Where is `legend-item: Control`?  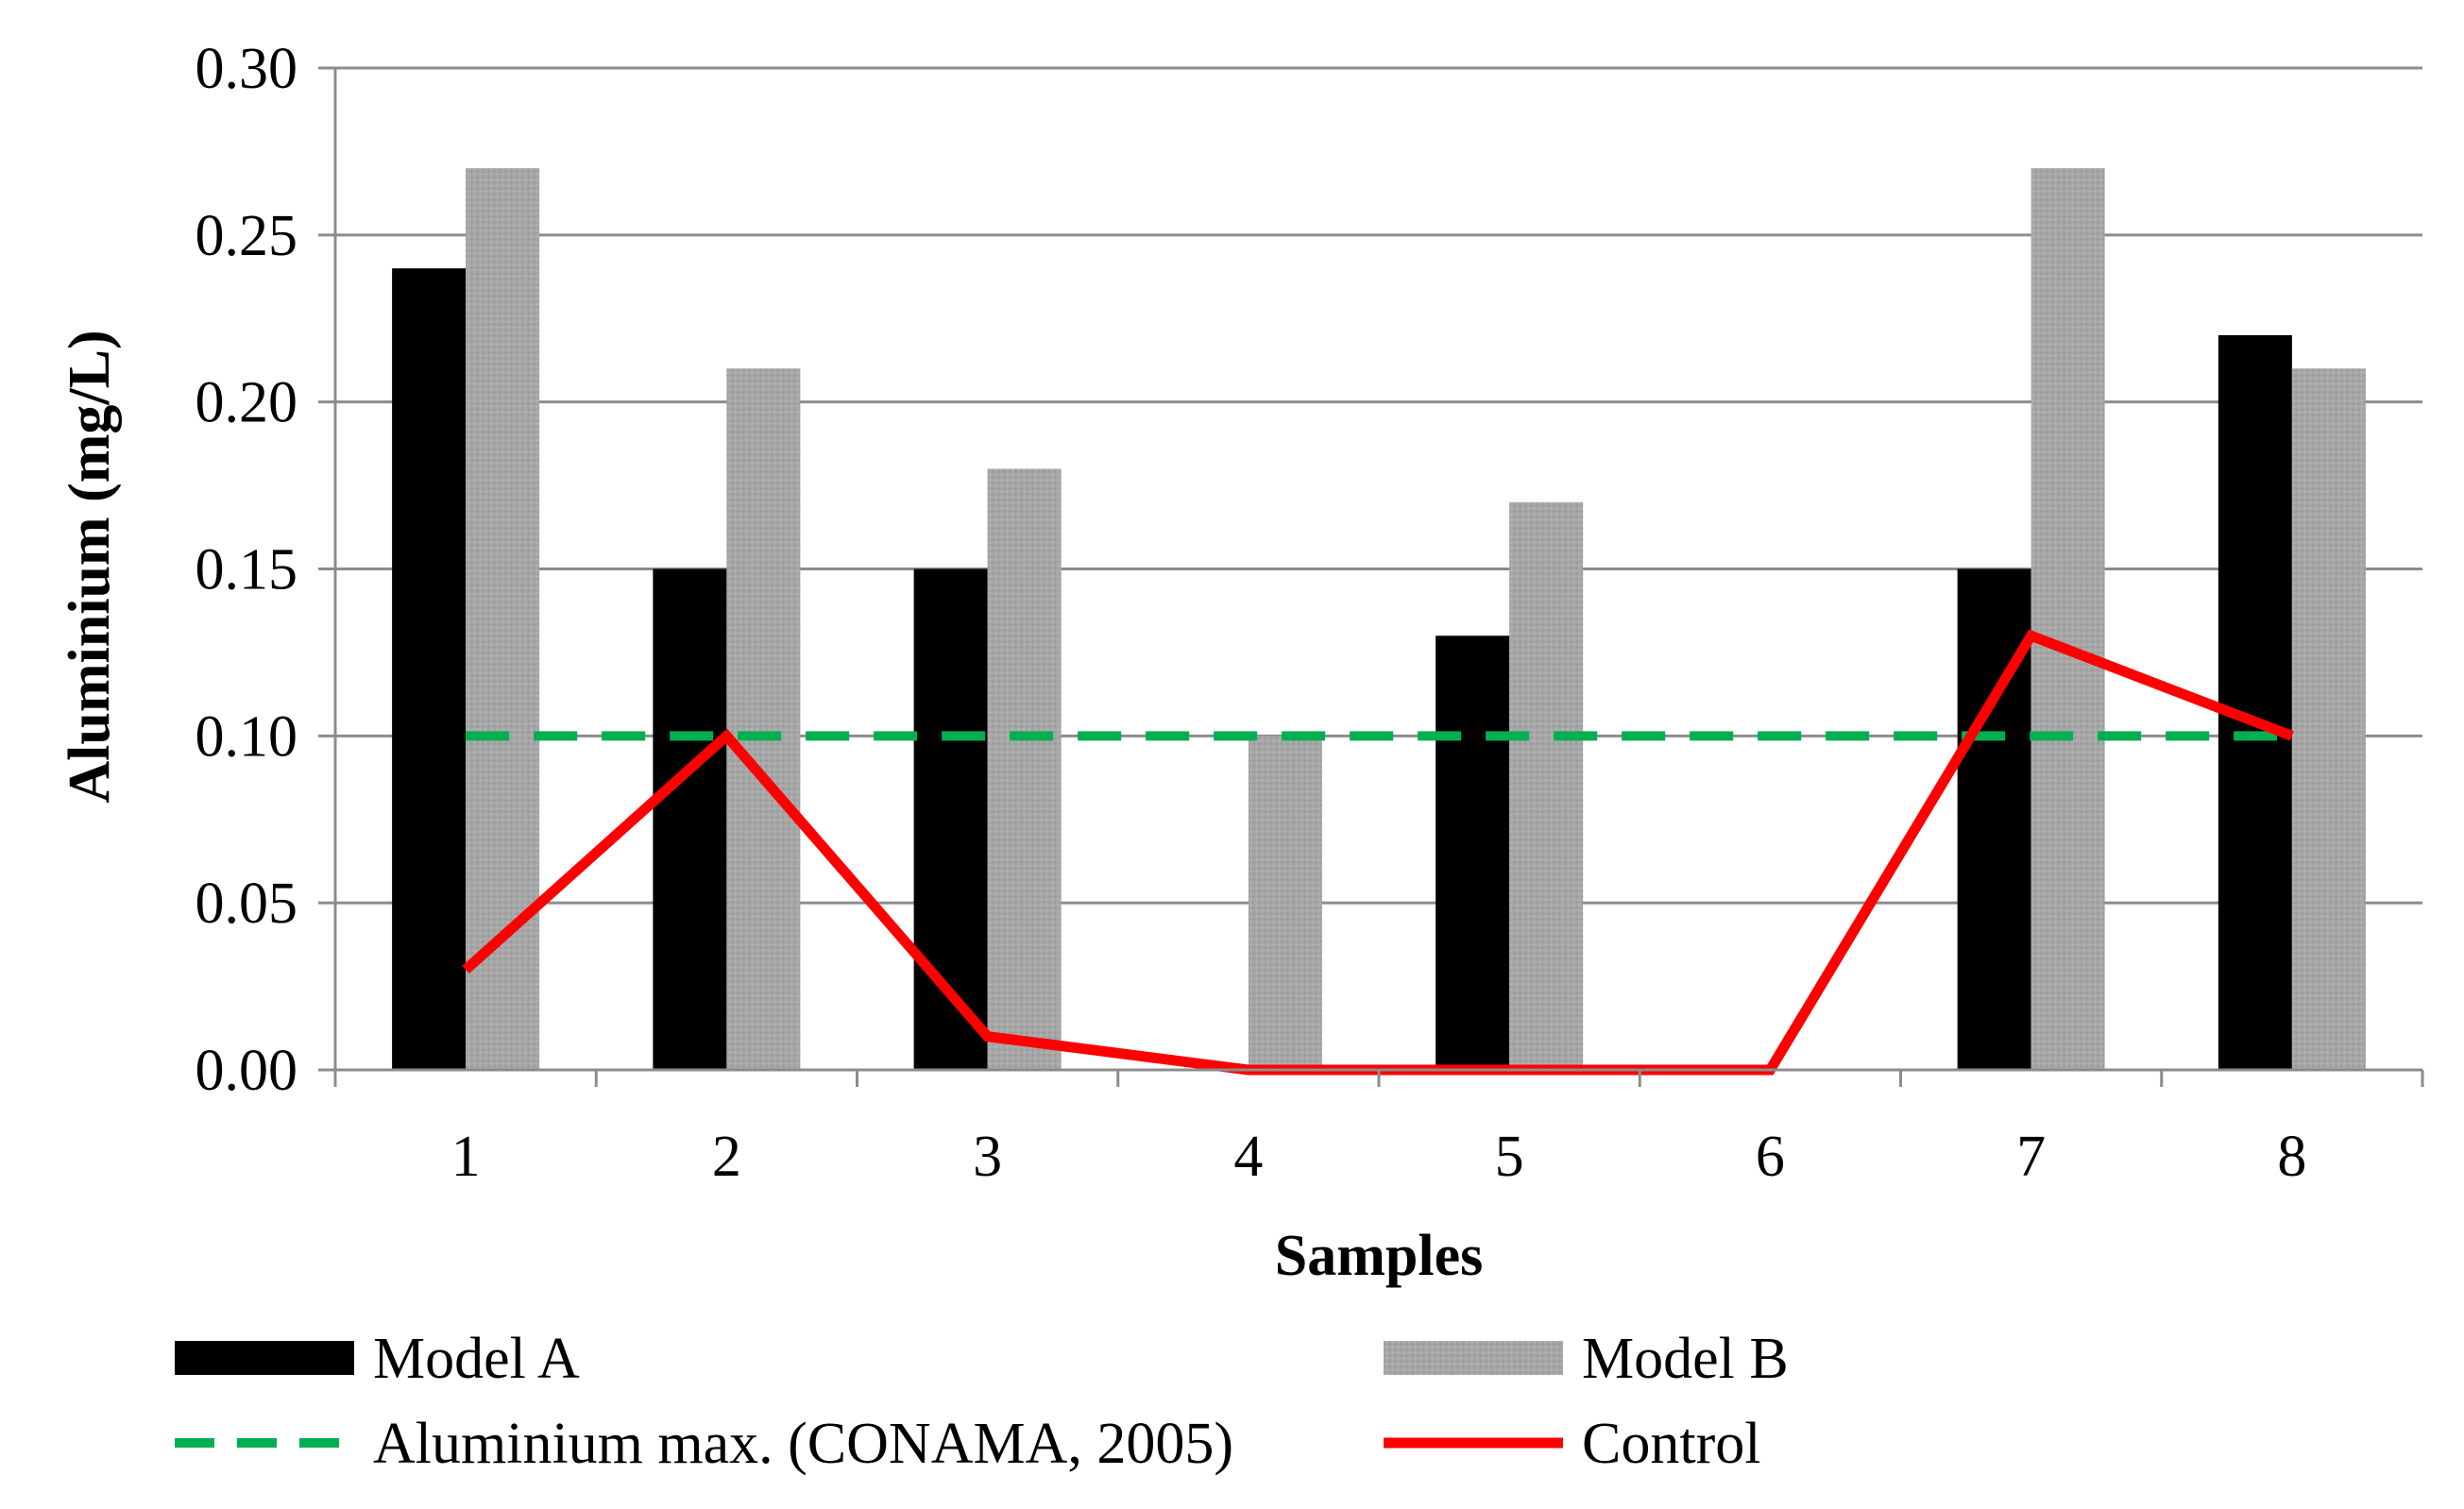
legend-item: Control is located at coordinates (1572, 1444).